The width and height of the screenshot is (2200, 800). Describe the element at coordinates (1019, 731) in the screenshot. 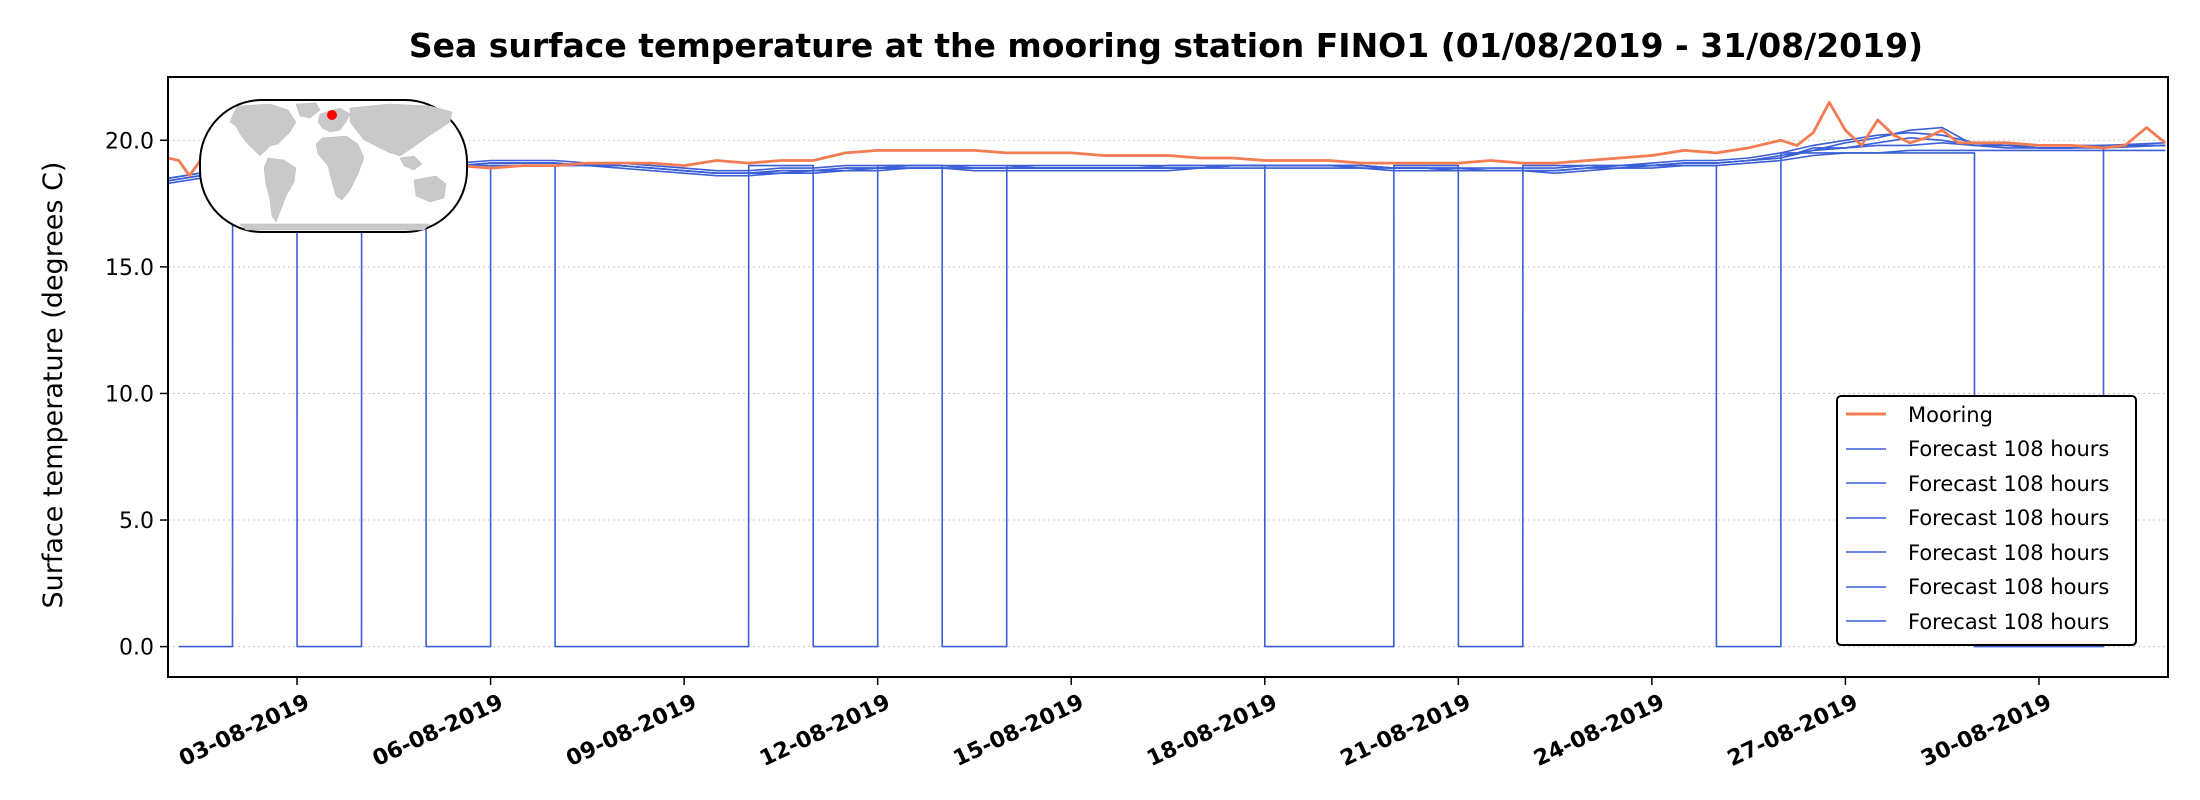

I see `x-tick-label: 15-08-2019` at that location.